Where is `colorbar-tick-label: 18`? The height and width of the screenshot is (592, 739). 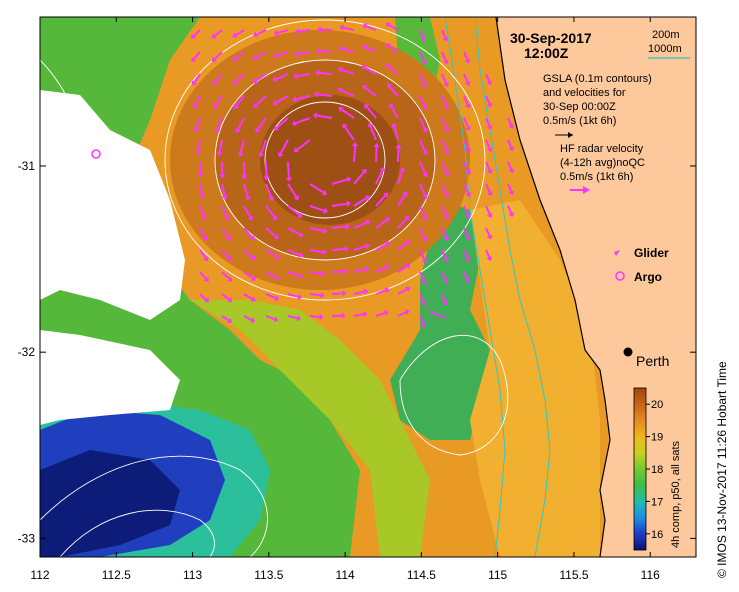 colorbar-tick-label: 18 is located at coordinates (657, 470).